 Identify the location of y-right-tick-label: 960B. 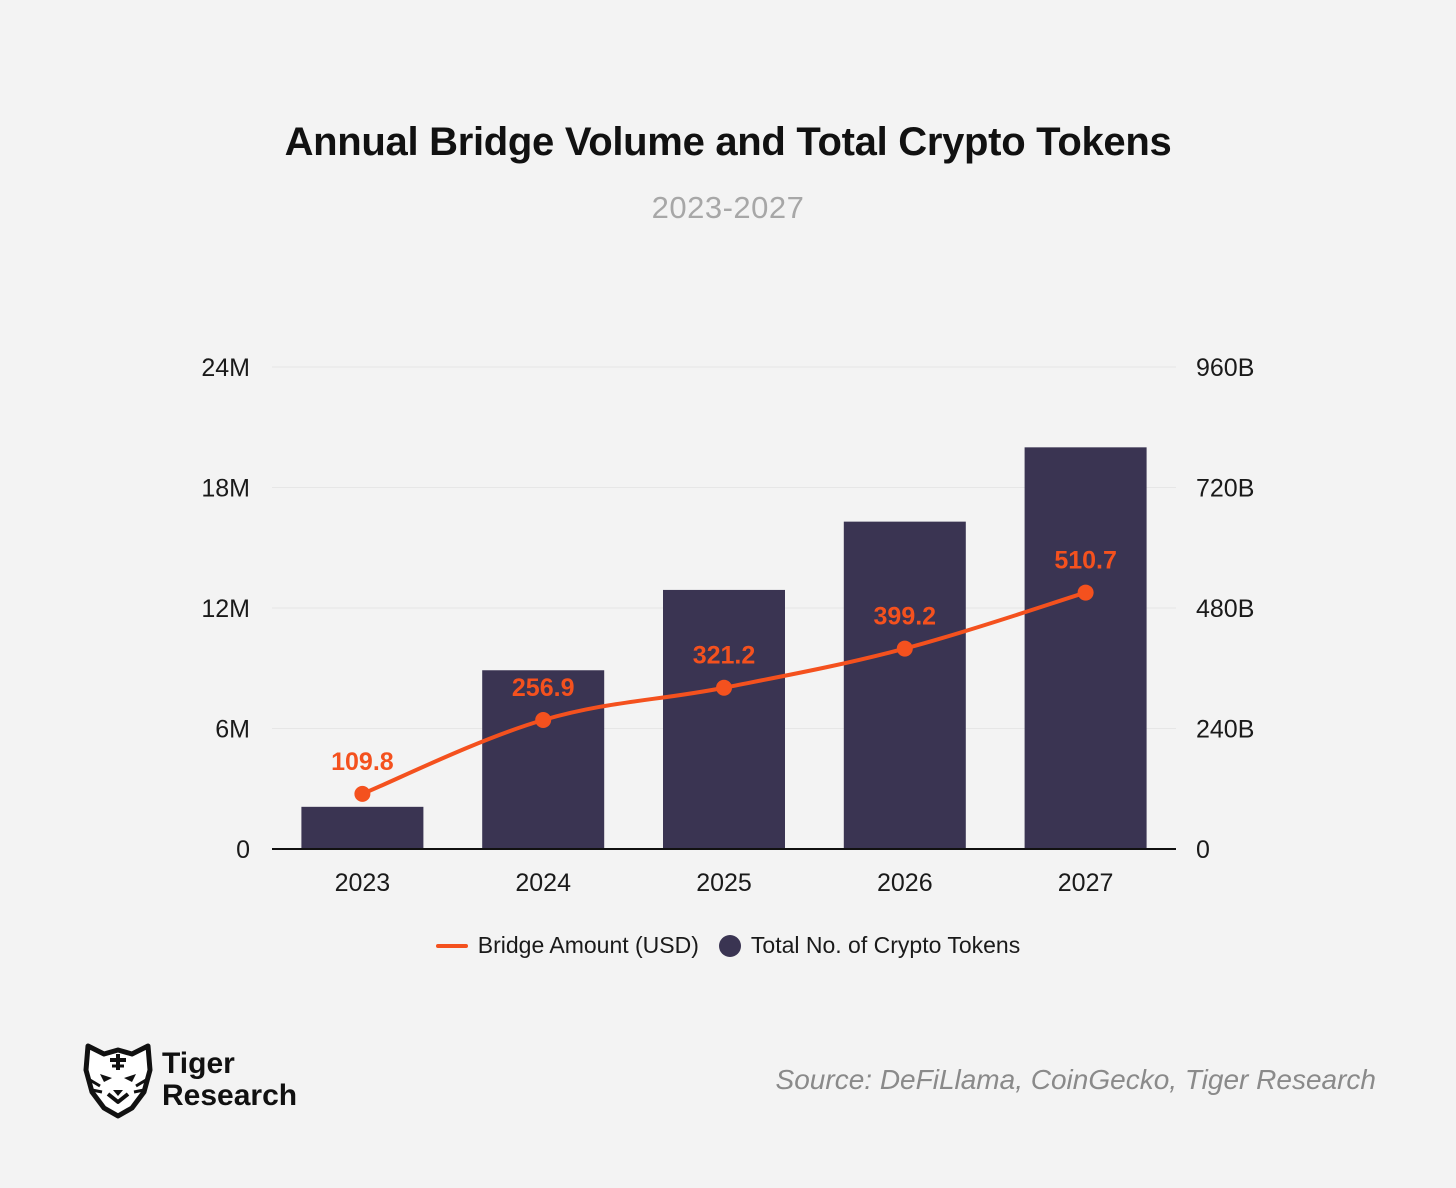
(1225, 368).